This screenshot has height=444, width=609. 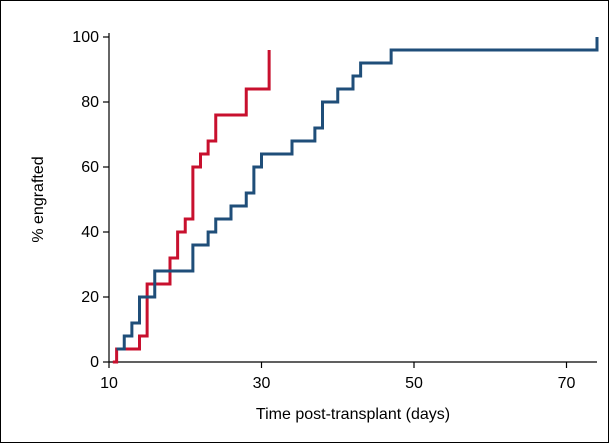 I want to click on y-tick-label: 100, so click(x=85, y=37).